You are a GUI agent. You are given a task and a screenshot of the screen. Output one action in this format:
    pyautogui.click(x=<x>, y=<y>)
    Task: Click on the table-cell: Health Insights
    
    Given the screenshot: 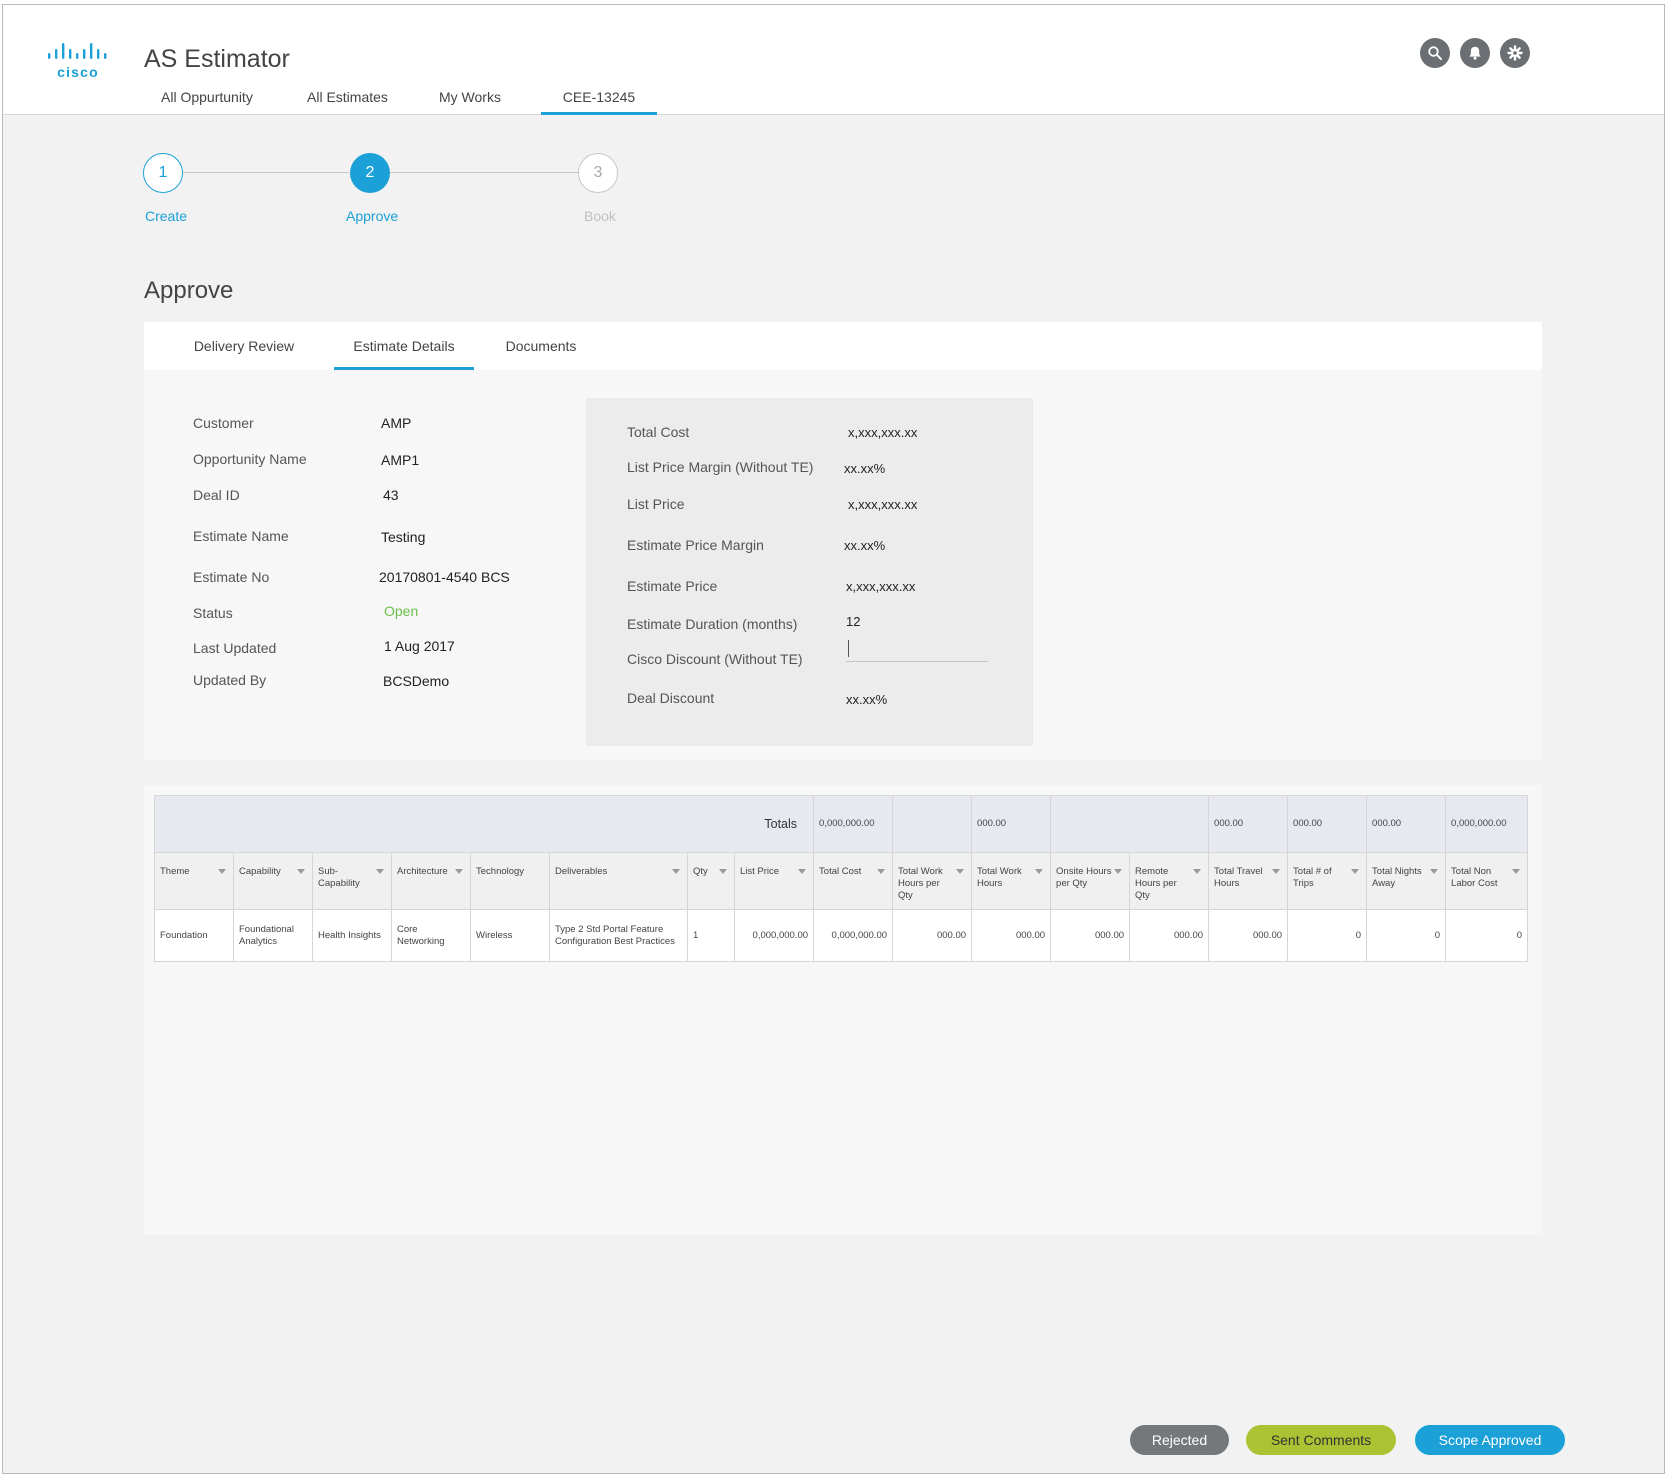 What is the action you would take?
    pyautogui.click(x=352, y=935)
    